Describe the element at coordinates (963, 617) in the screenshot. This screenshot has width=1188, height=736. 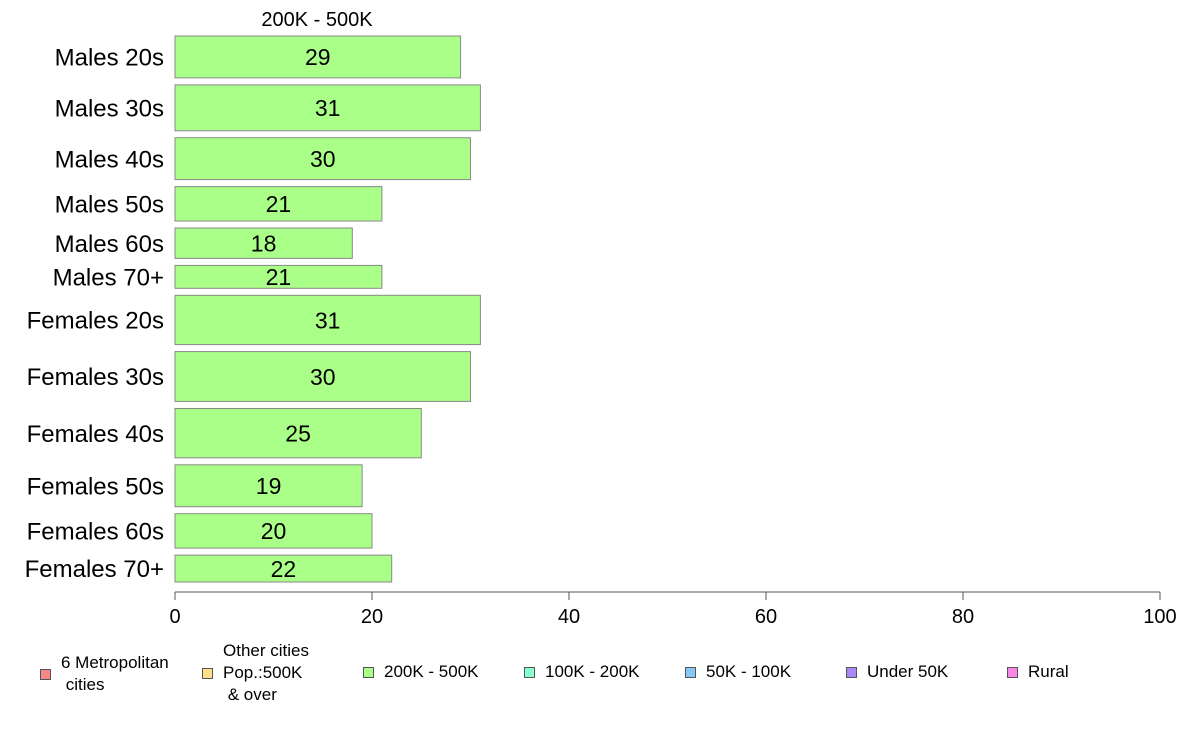
I see `x-tick-label: 80` at that location.